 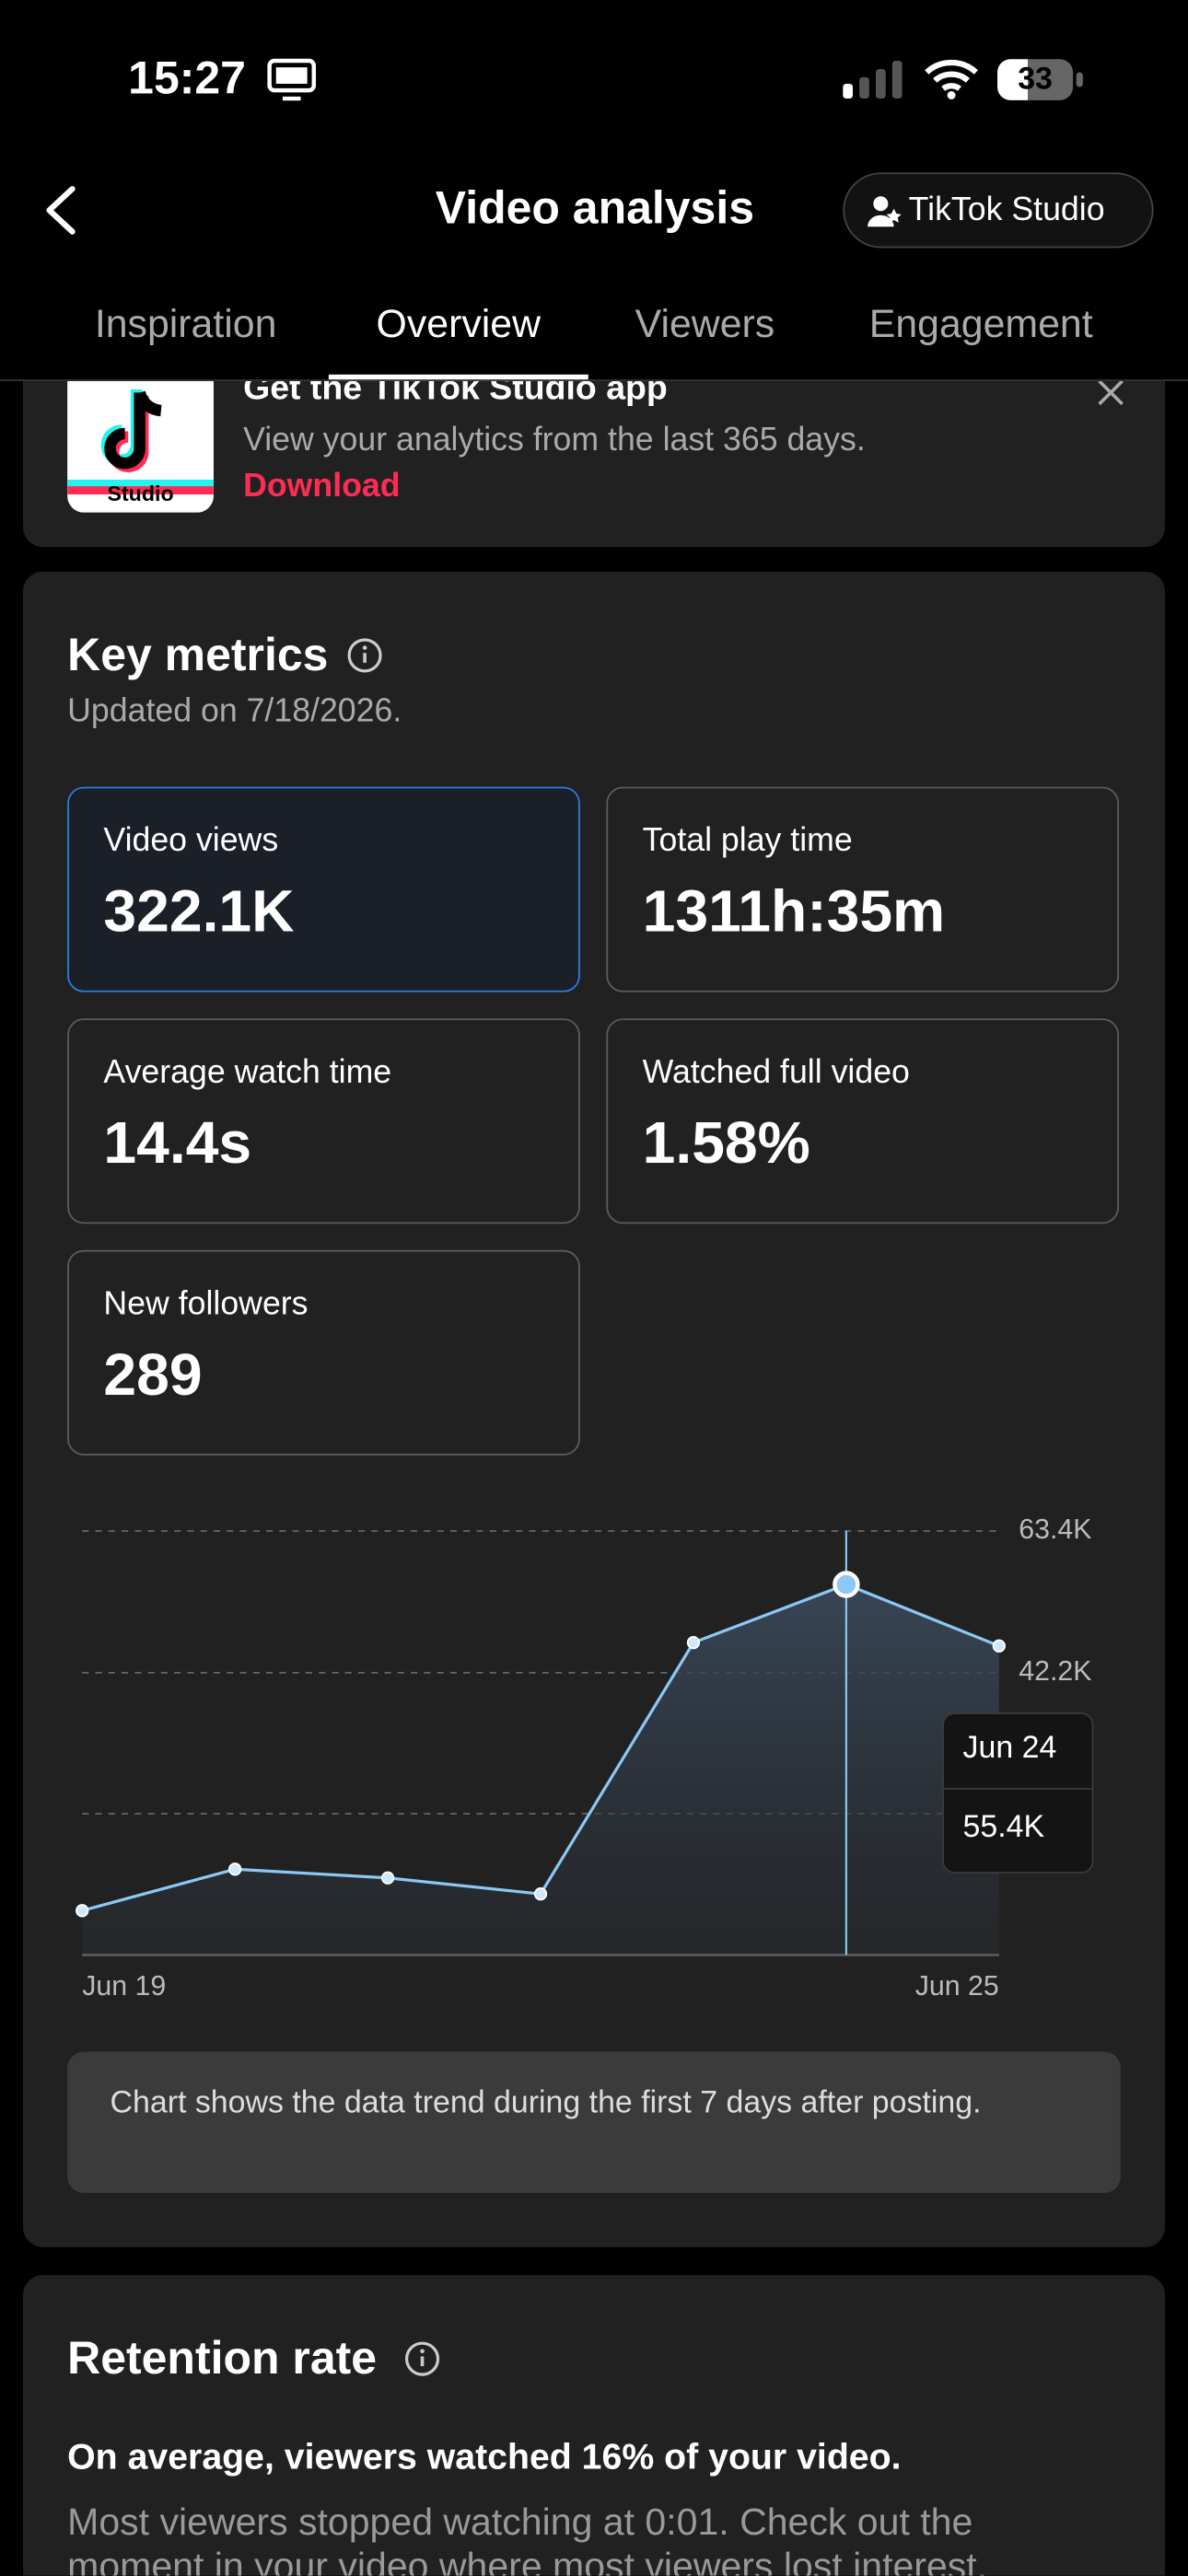 I want to click on back-button, so click(x=61, y=210).